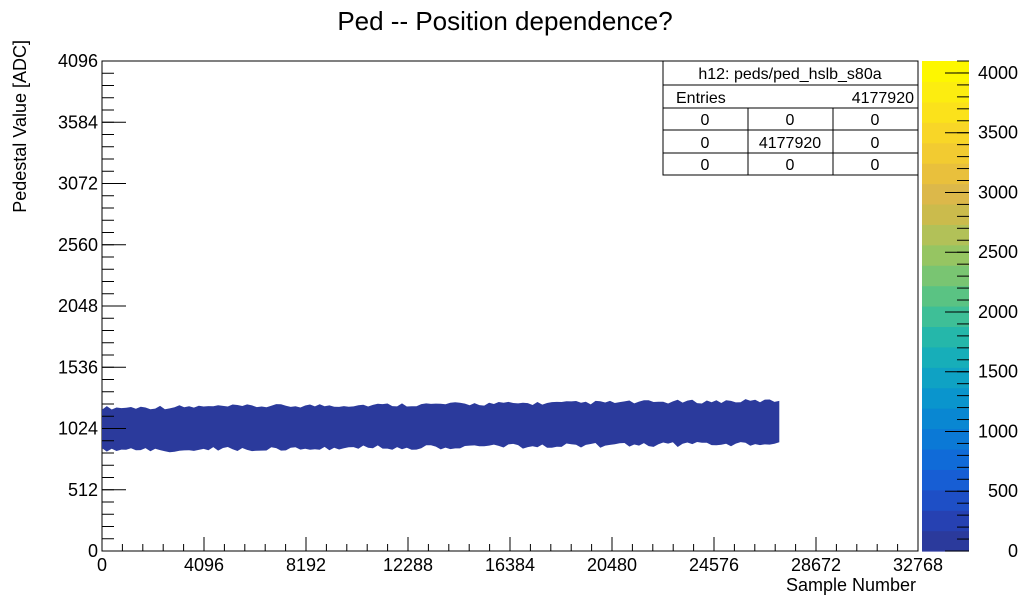 This screenshot has width=1020, height=612. Describe the element at coordinates (78, 61) in the screenshot. I see `y-tick-label: 4096` at that location.